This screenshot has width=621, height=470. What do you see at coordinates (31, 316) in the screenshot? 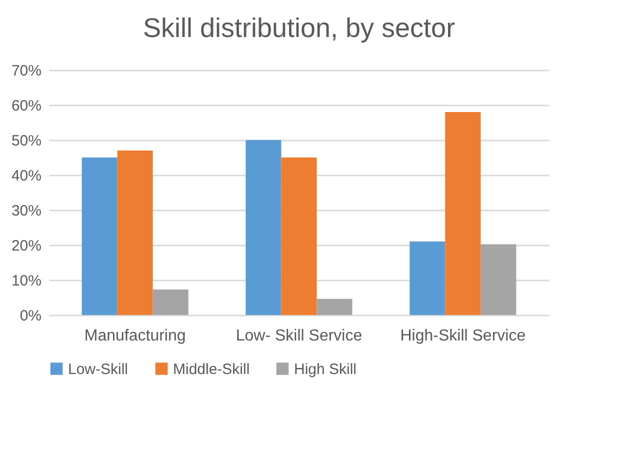
I see `y-tick-label: 0%` at bounding box center [31, 316].